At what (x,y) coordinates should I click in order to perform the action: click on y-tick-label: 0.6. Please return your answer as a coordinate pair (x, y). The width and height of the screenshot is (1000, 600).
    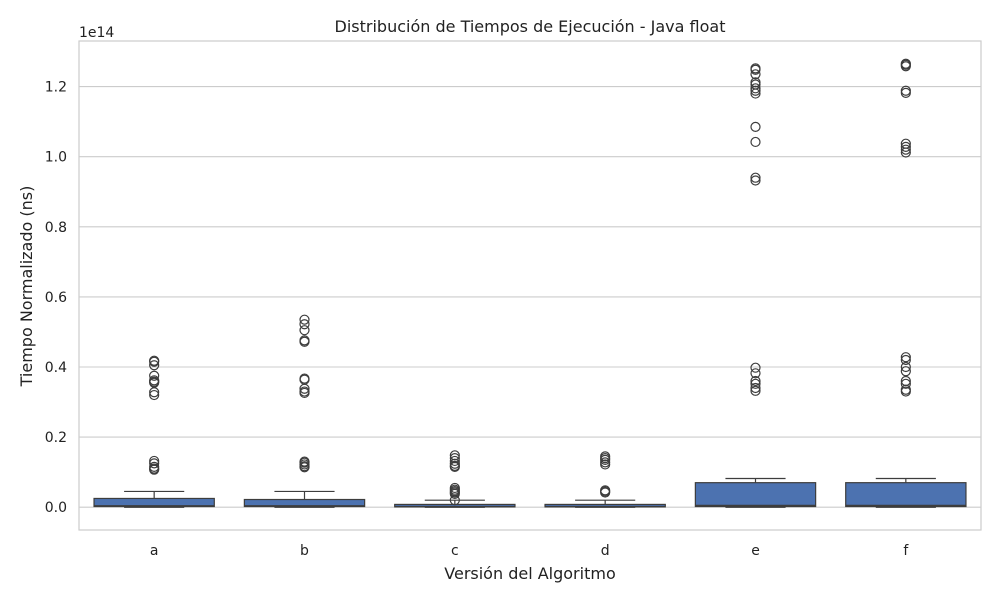
    Looking at the image, I should click on (56, 298).